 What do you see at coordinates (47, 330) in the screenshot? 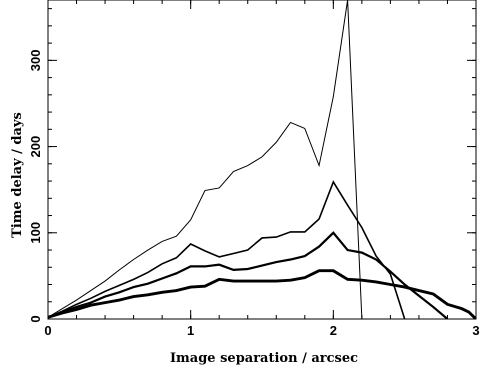
I see `x-tick-label: 0` at bounding box center [47, 330].